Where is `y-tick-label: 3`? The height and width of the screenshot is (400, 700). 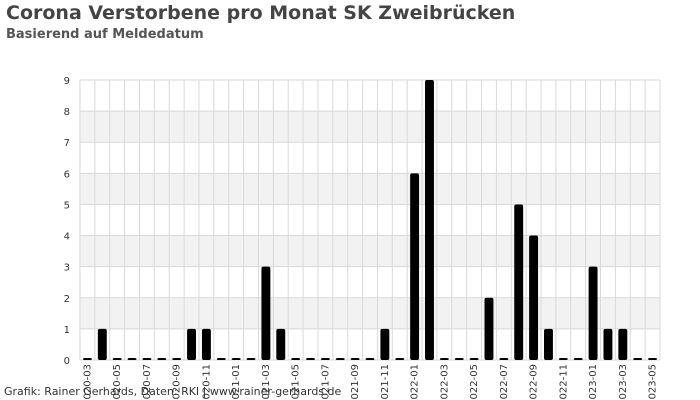
y-tick-label: 3 is located at coordinates (67, 268).